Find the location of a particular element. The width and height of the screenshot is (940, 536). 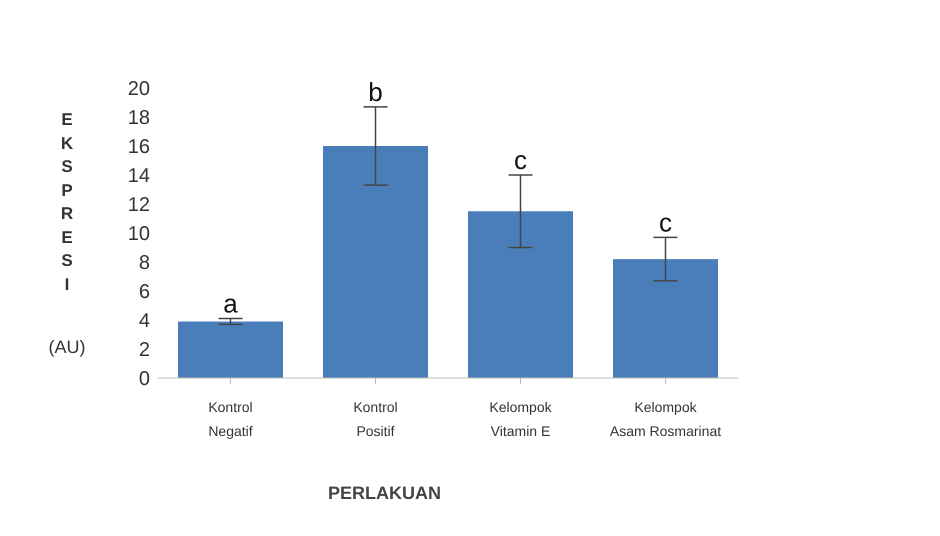

x-tick-label: Kelompok Vitamin E is located at coordinates (521, 419).